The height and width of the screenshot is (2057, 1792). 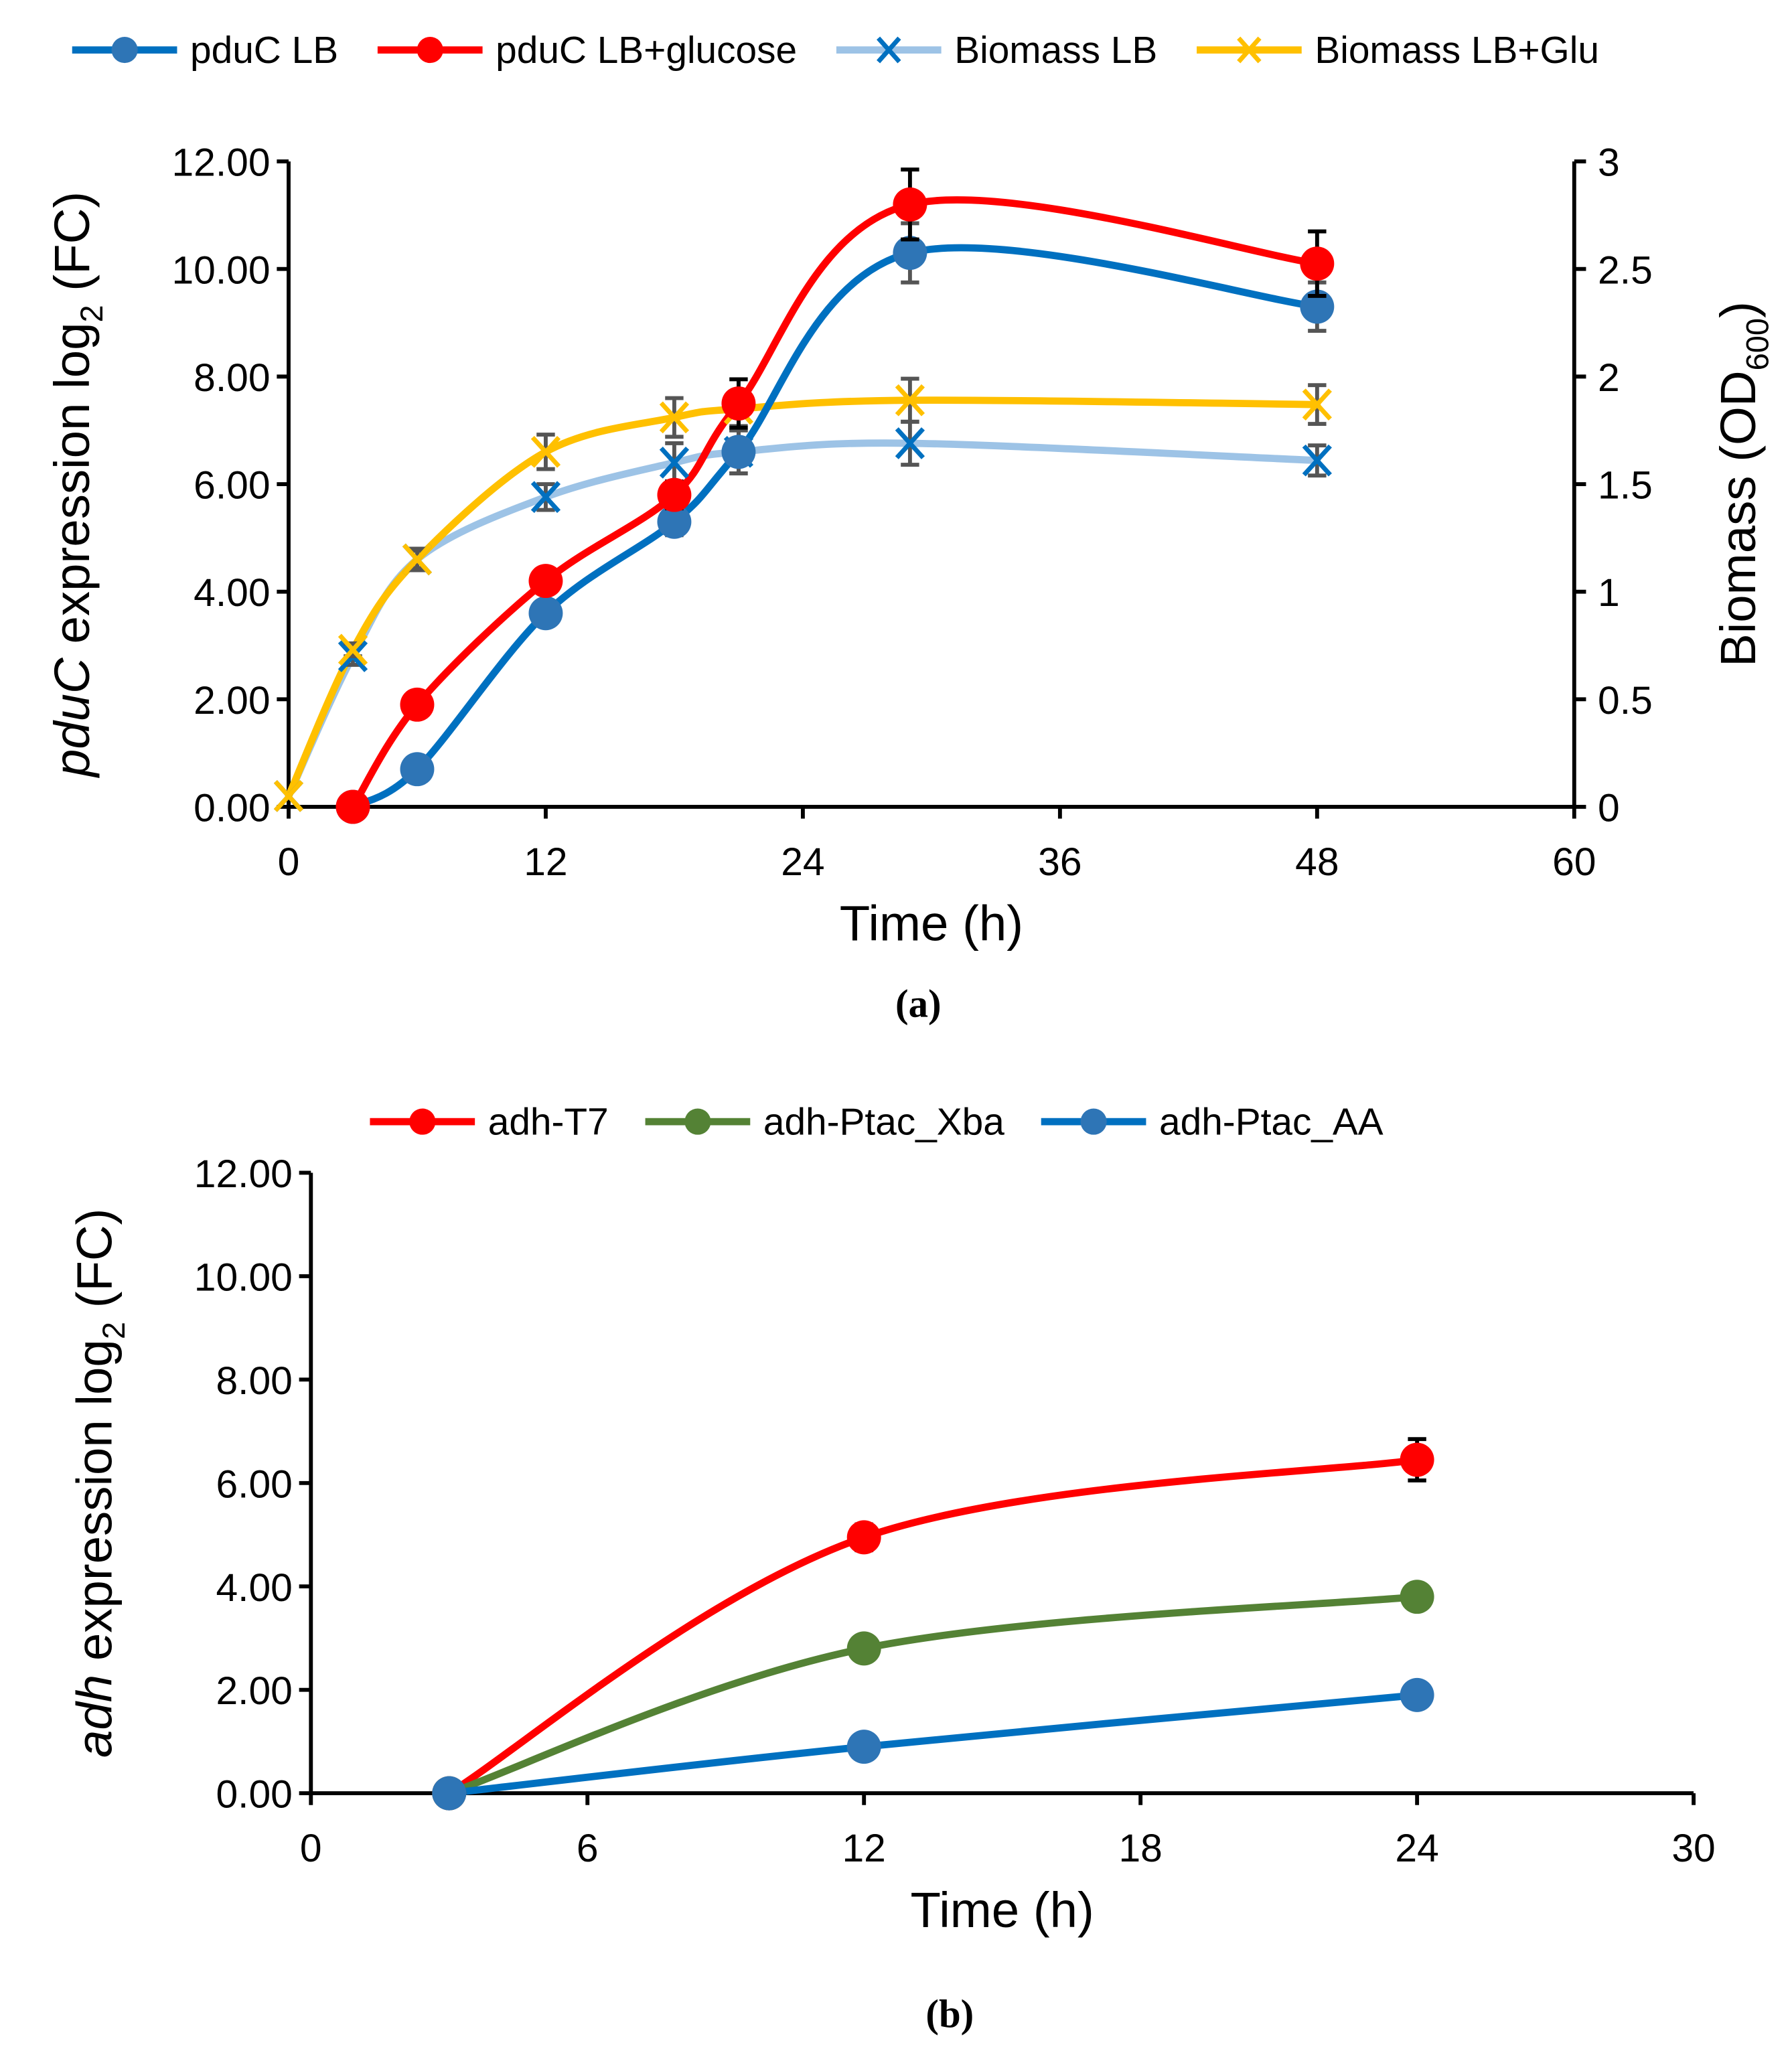 What do you see at coordinates (72, 717) in the screenshot?
I see `y-axis-title-part: pduC` at bounding box center [72, 717].